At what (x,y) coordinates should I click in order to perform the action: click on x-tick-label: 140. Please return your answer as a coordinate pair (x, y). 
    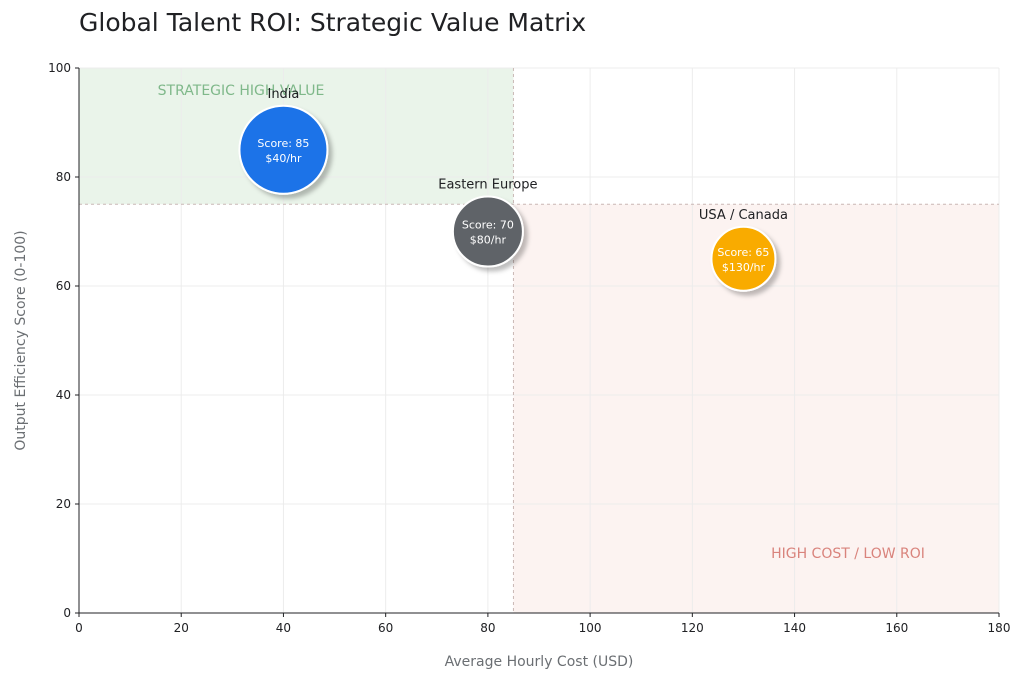
    Looking at the image, I should click on (794, 628).